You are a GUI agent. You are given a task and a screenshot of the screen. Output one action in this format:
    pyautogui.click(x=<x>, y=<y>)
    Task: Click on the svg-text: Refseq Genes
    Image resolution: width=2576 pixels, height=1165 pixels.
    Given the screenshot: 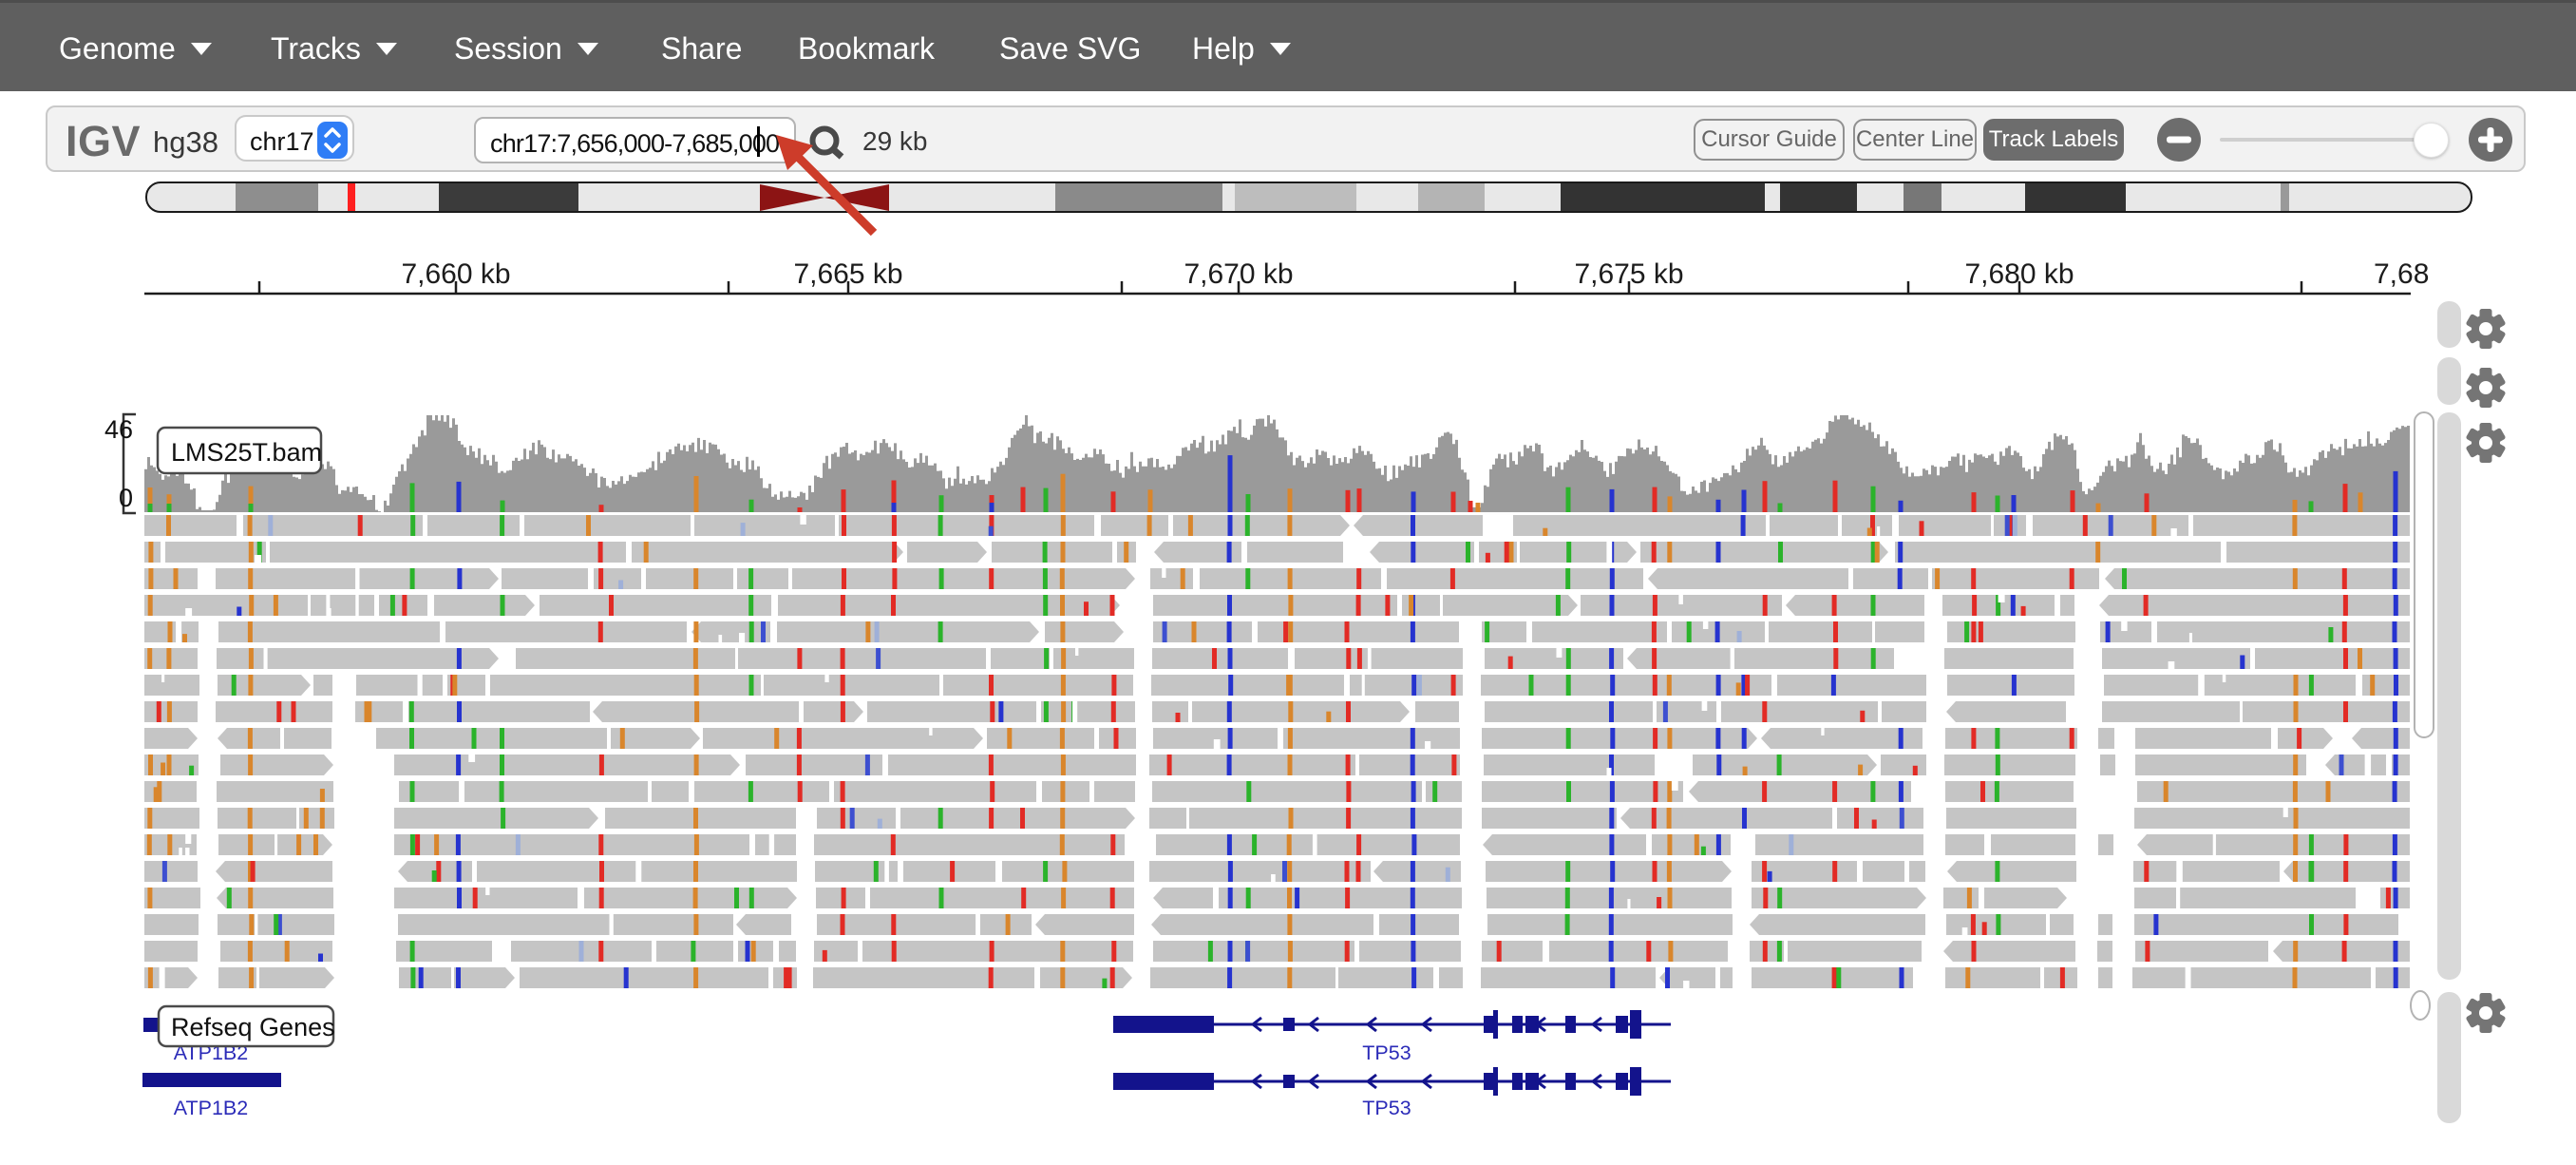 What is the action you would take?
    pyautogui.click(x=253, y=1027)
    